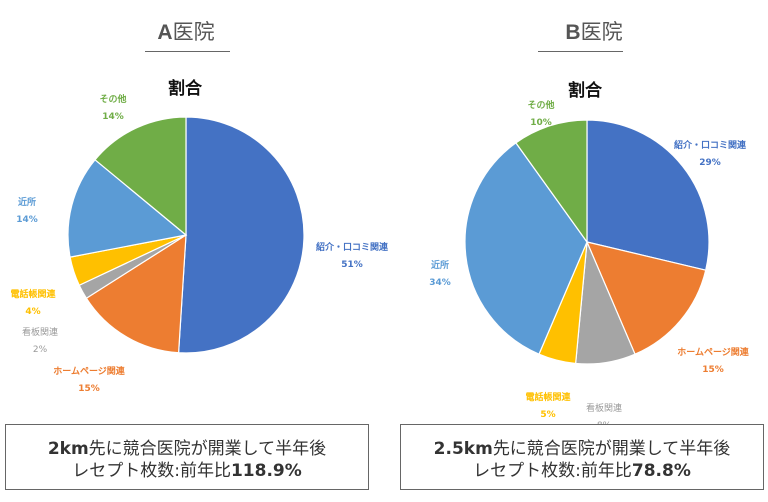  Describe the element at coordinates (710, 163) in the screenshot. I see `label-percent: 29%` at that location.